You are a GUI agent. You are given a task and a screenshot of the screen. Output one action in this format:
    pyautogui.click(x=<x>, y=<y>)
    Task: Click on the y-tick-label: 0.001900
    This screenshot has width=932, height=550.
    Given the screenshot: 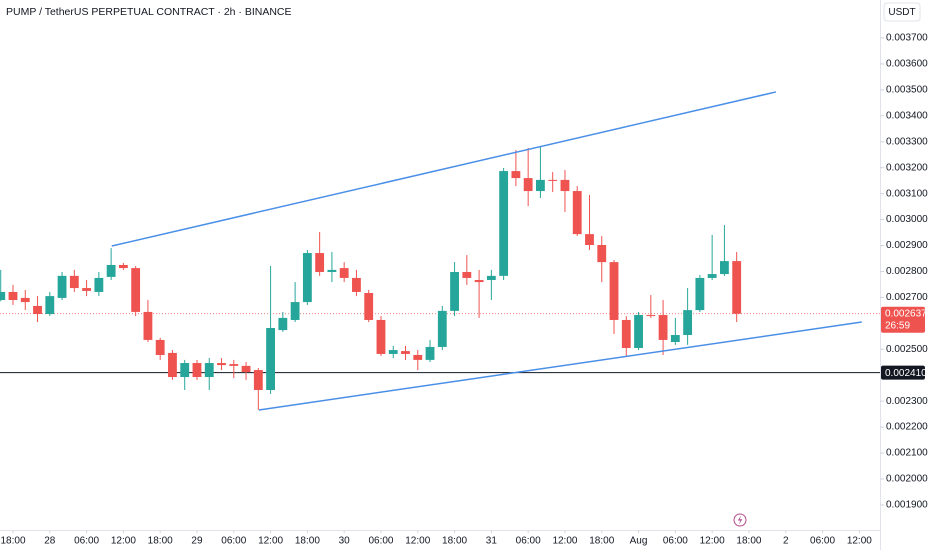 What is the action you would take?
    pyautogui.click(x=907, y=505)
    